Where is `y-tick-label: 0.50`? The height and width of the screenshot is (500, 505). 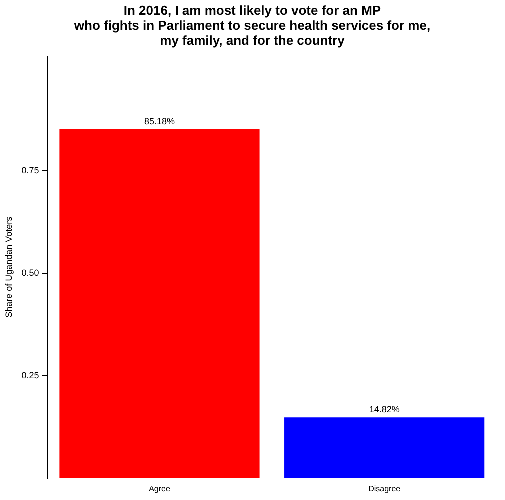
y-tick-label: 0.50 is located at coordinates (31, 273).